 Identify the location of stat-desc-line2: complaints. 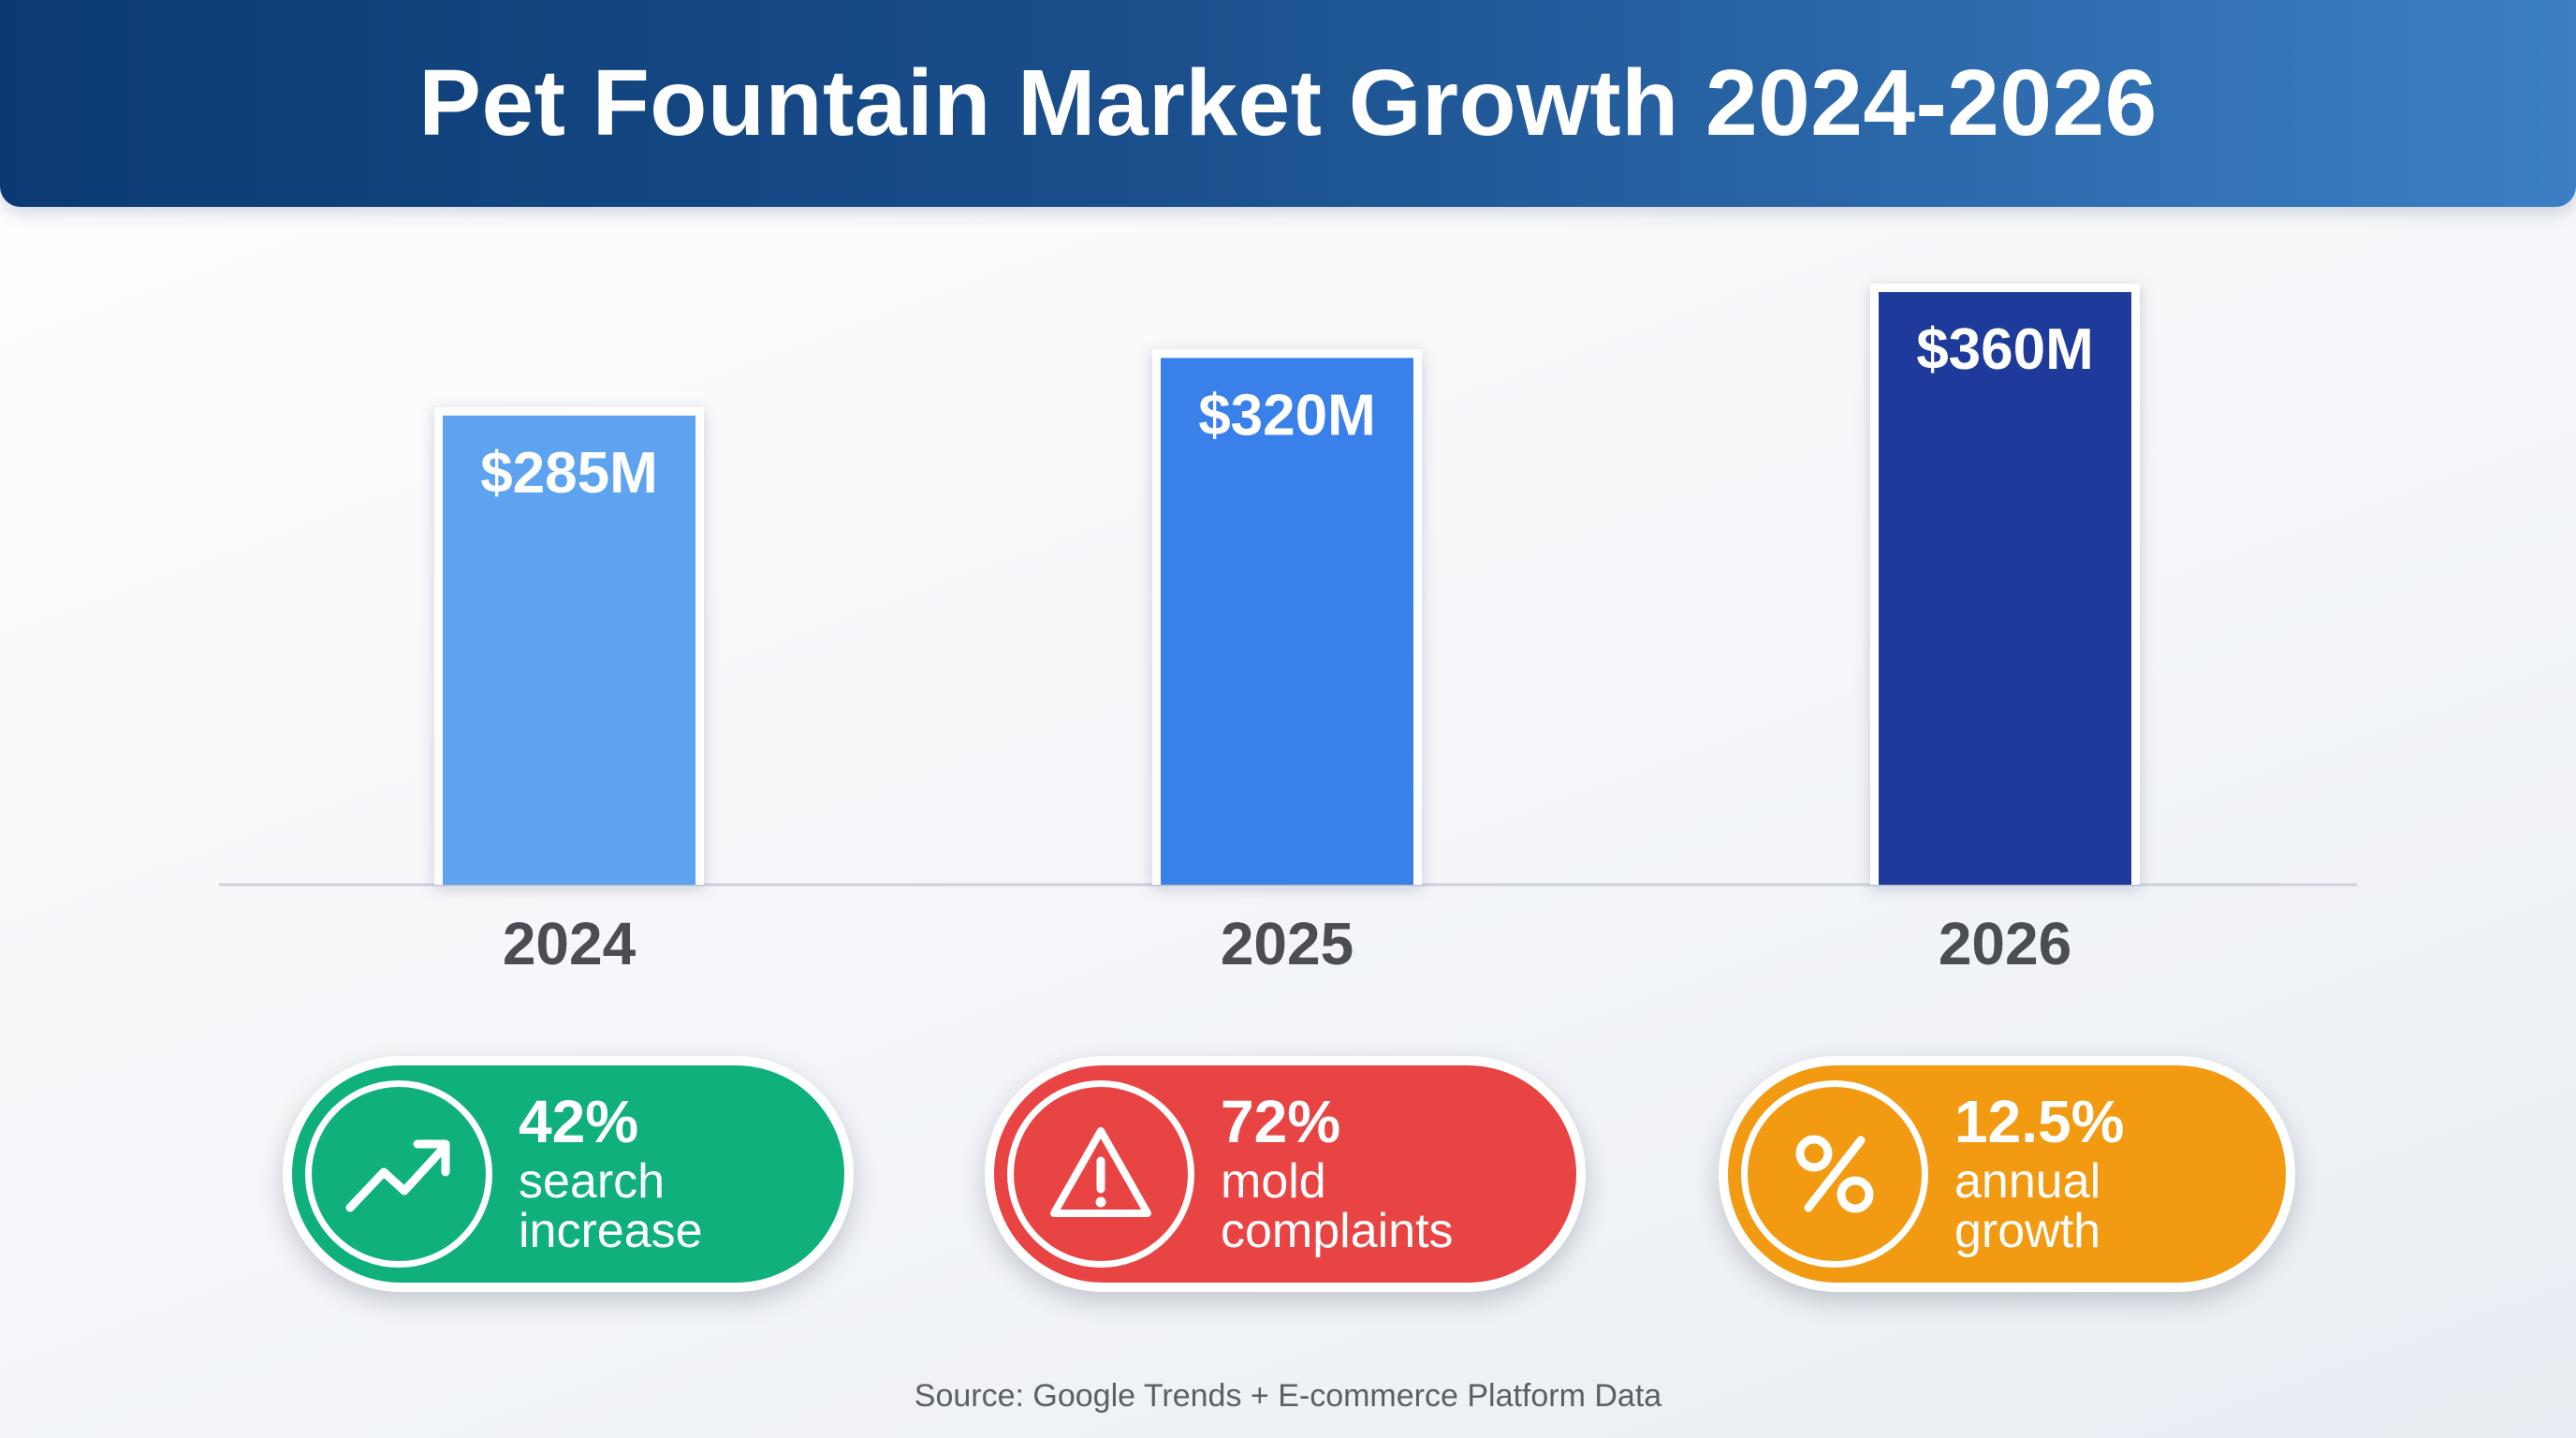
(1337, 1231).